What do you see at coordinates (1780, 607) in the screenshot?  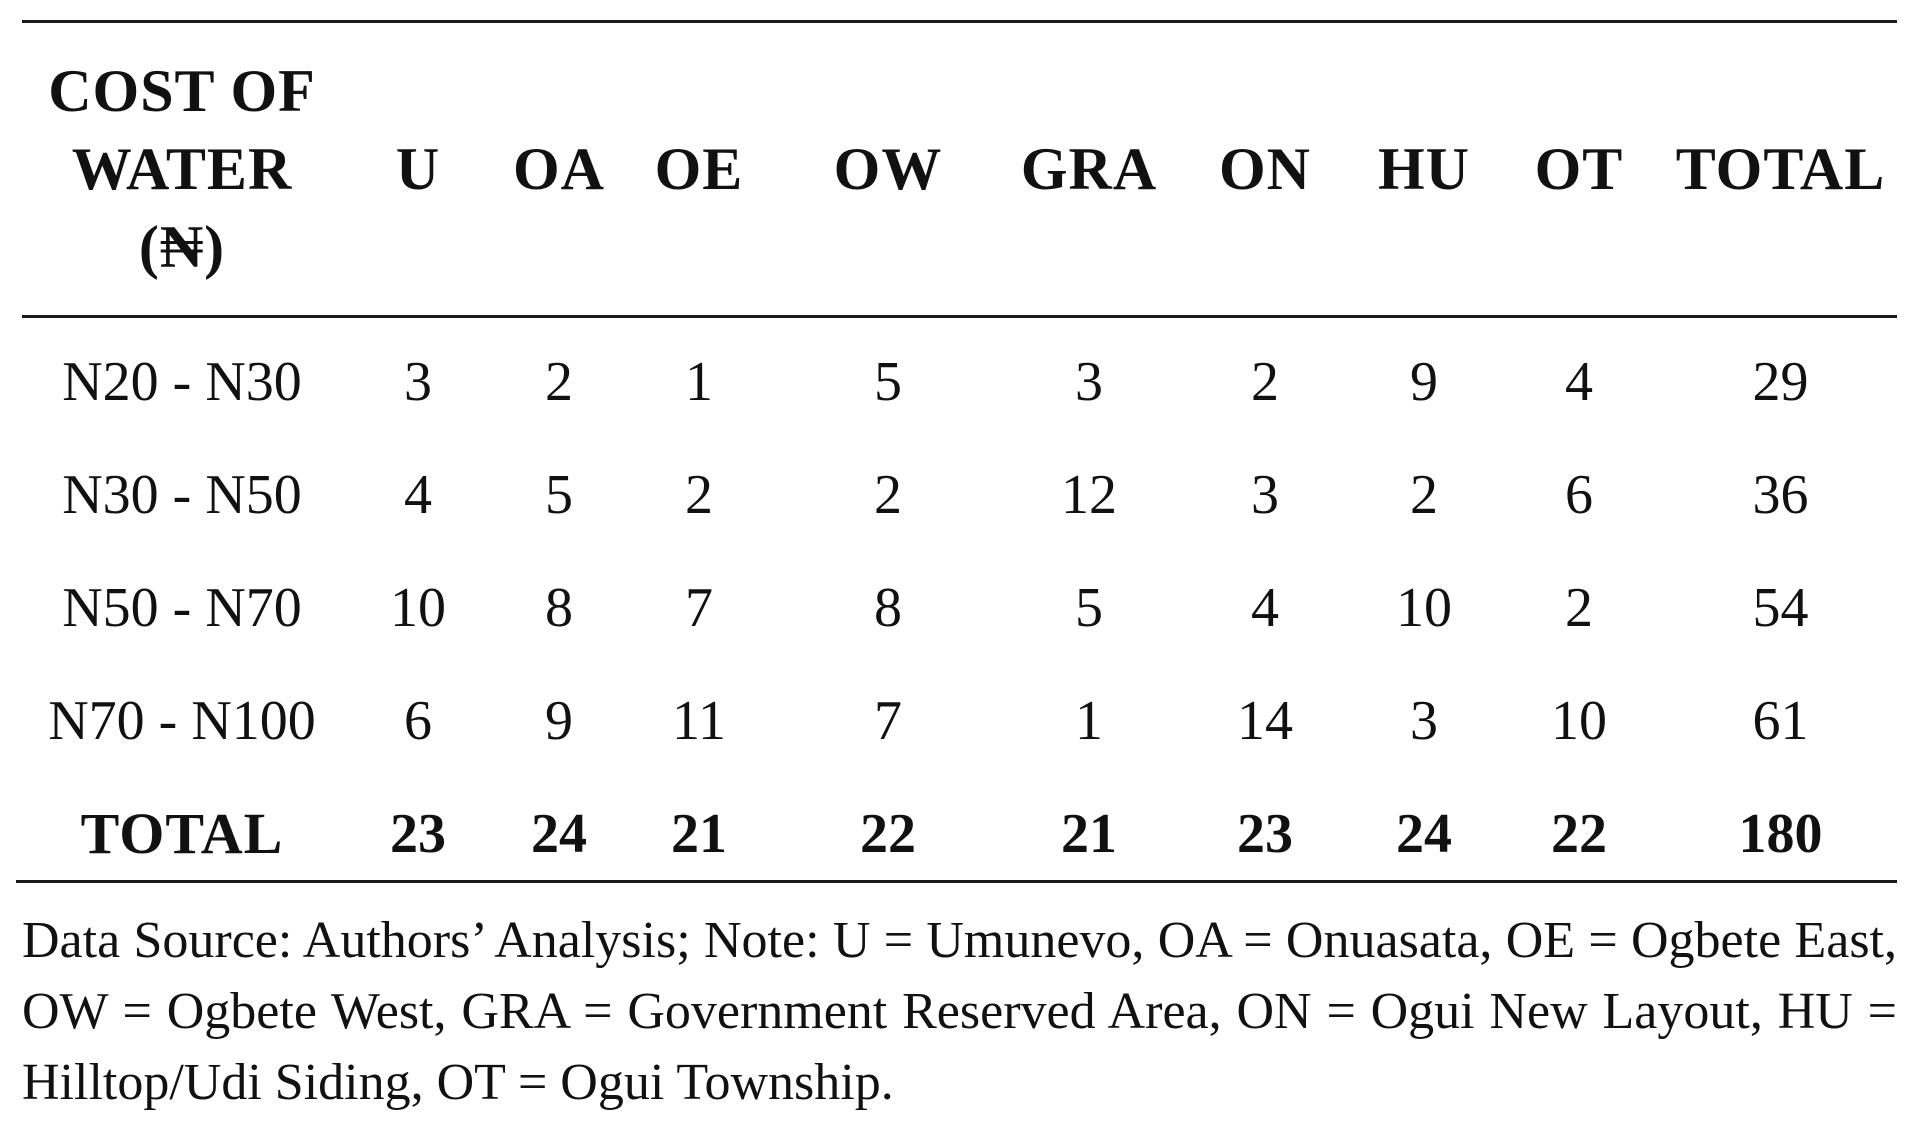 I see `cell: 54` at bounding box center [1780, 607].